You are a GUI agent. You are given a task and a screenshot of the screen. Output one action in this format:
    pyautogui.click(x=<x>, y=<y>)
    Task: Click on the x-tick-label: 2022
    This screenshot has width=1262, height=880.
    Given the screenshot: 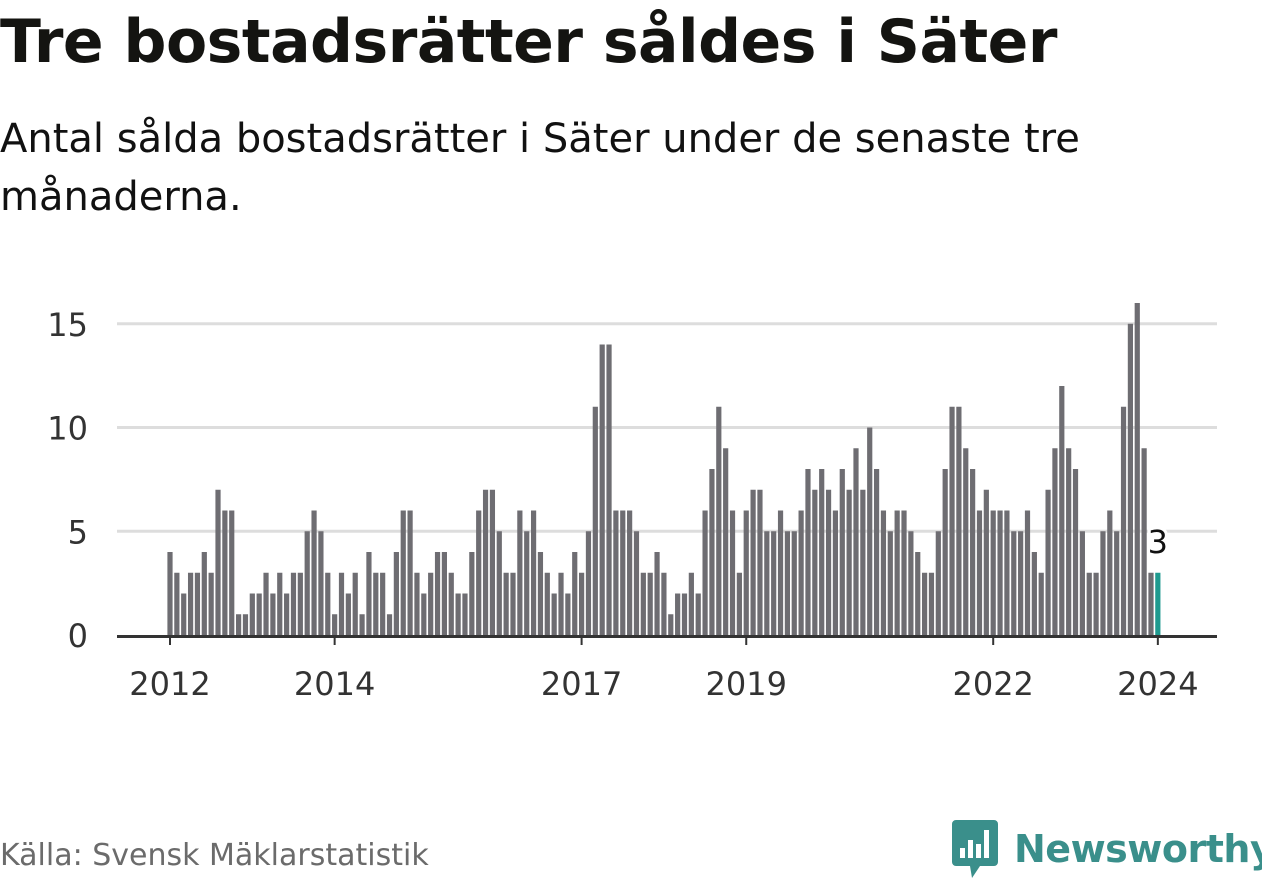 What is the action you would take?
    pyautogui.click(x=992, y=684)
    